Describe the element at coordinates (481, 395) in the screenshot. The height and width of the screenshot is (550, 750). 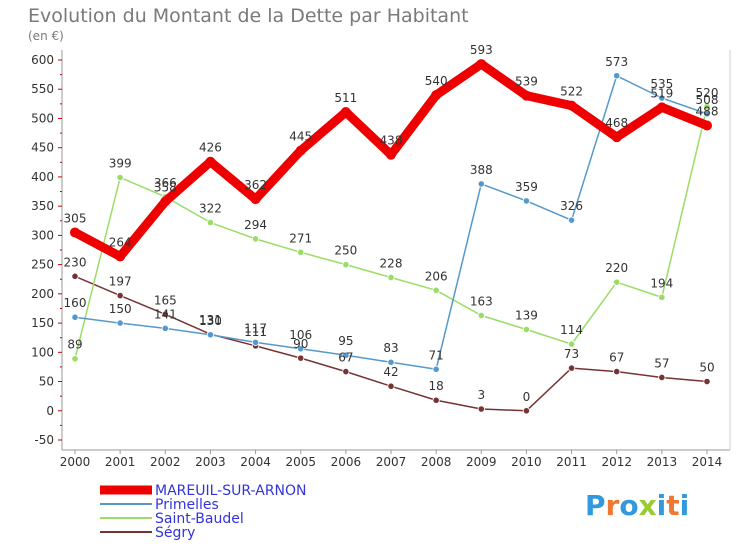
I see `data-label: 3` at that location.